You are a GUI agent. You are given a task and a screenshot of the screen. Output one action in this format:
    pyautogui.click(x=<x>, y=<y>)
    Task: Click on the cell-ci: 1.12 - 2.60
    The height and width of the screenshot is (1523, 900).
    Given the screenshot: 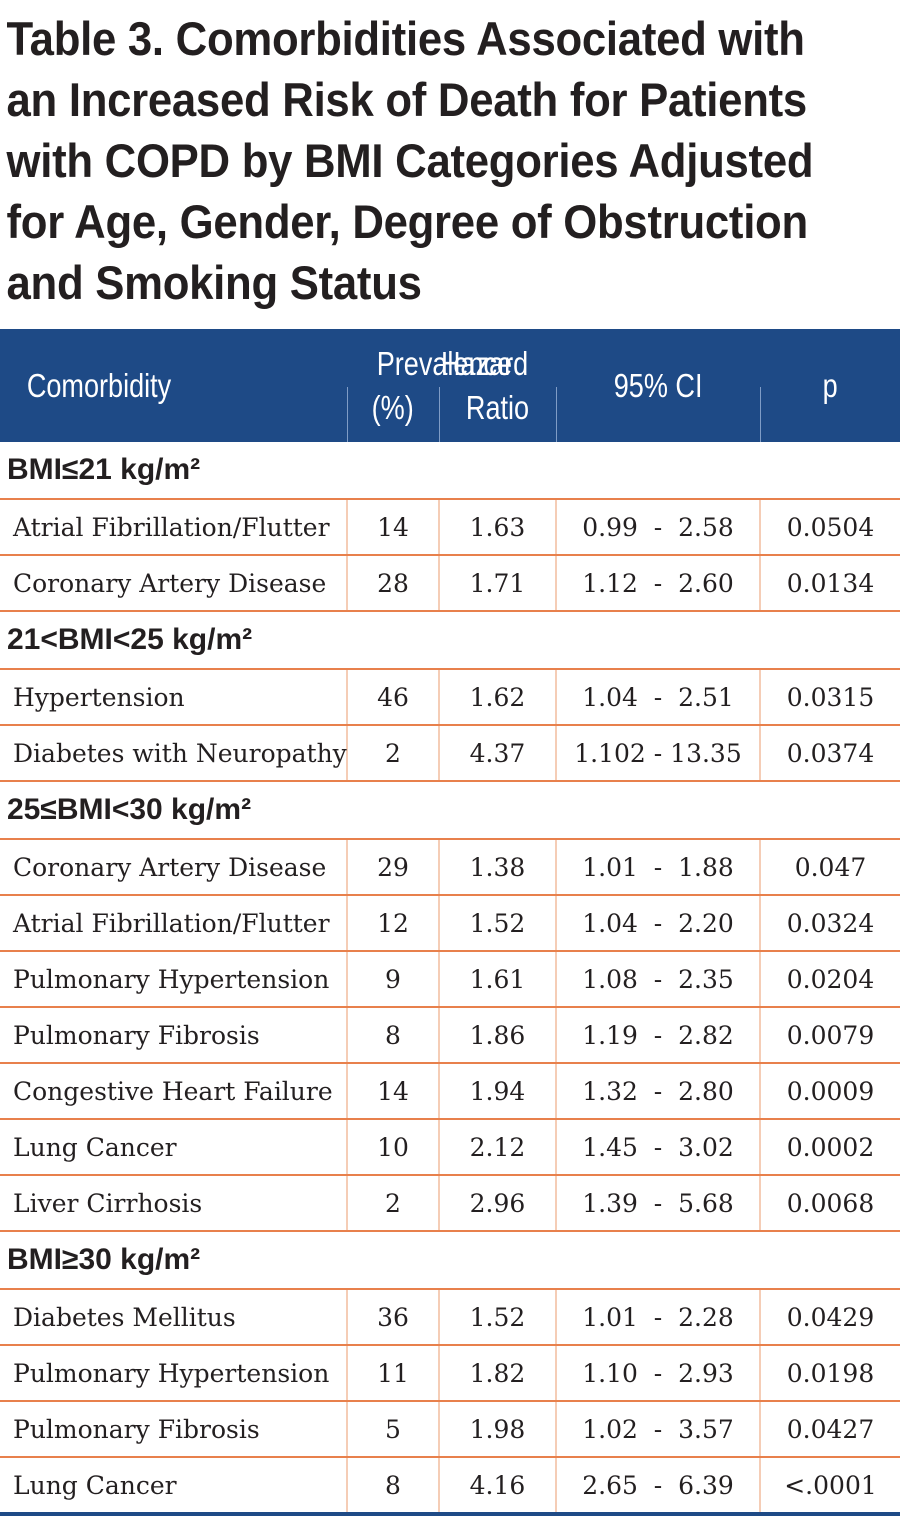 What is the action you would take?
    pyautogui.click(x=657, y=583)
    